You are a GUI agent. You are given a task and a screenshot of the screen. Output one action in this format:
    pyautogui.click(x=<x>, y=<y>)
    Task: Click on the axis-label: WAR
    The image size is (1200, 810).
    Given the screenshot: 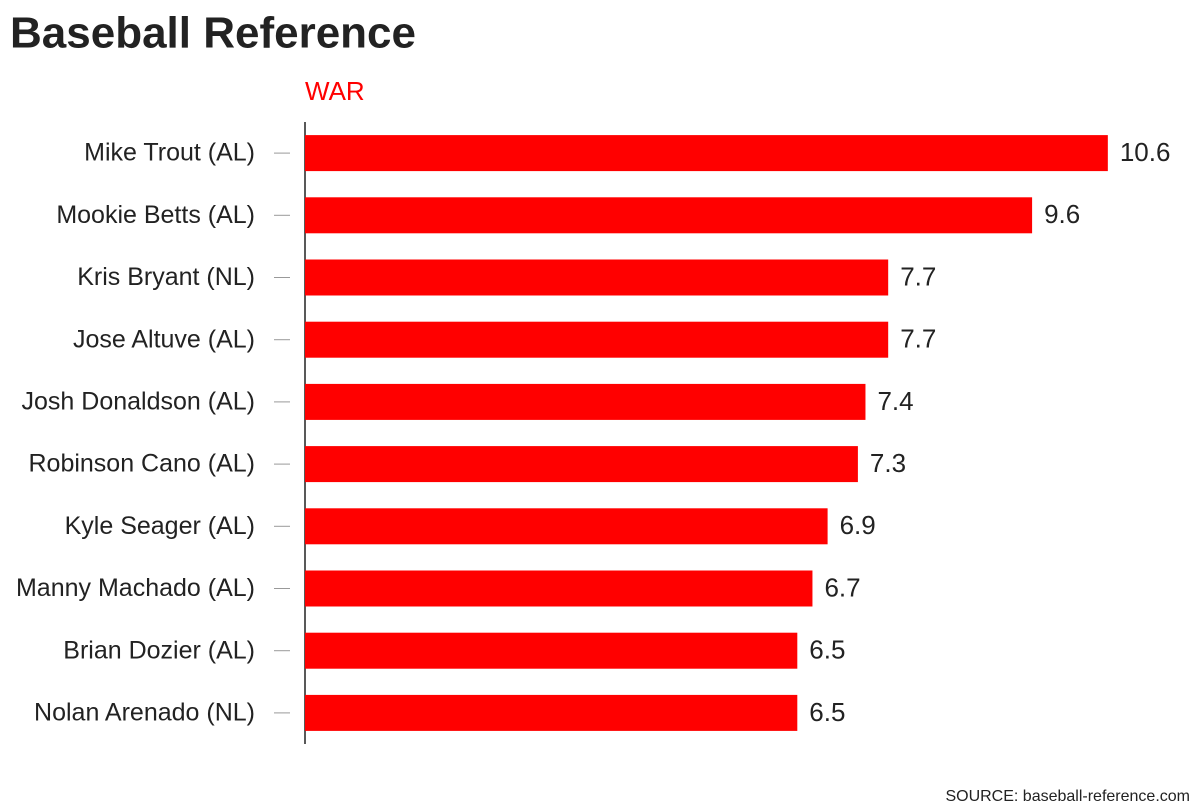 What is the action you would take?
    pyautogui.click(x=335, y=91)
    